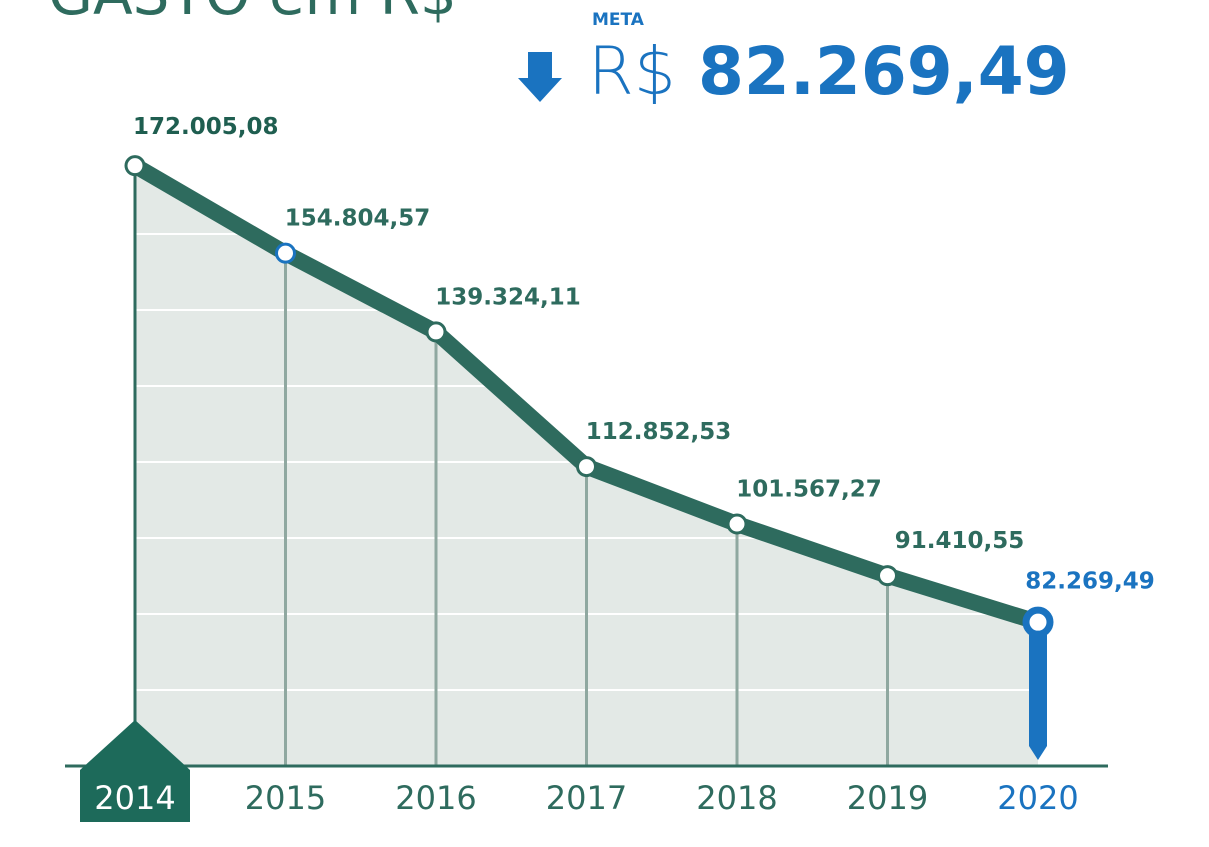 The image size is (1209, 847). Describe the element at coordinates (1037, 798) in the screenshot. I see `x-tick-label: 2020` at that location.